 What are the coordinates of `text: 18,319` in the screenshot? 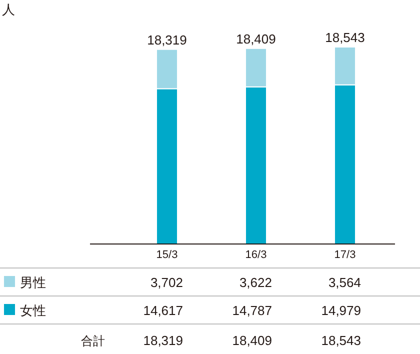 It's located at (163, 340).